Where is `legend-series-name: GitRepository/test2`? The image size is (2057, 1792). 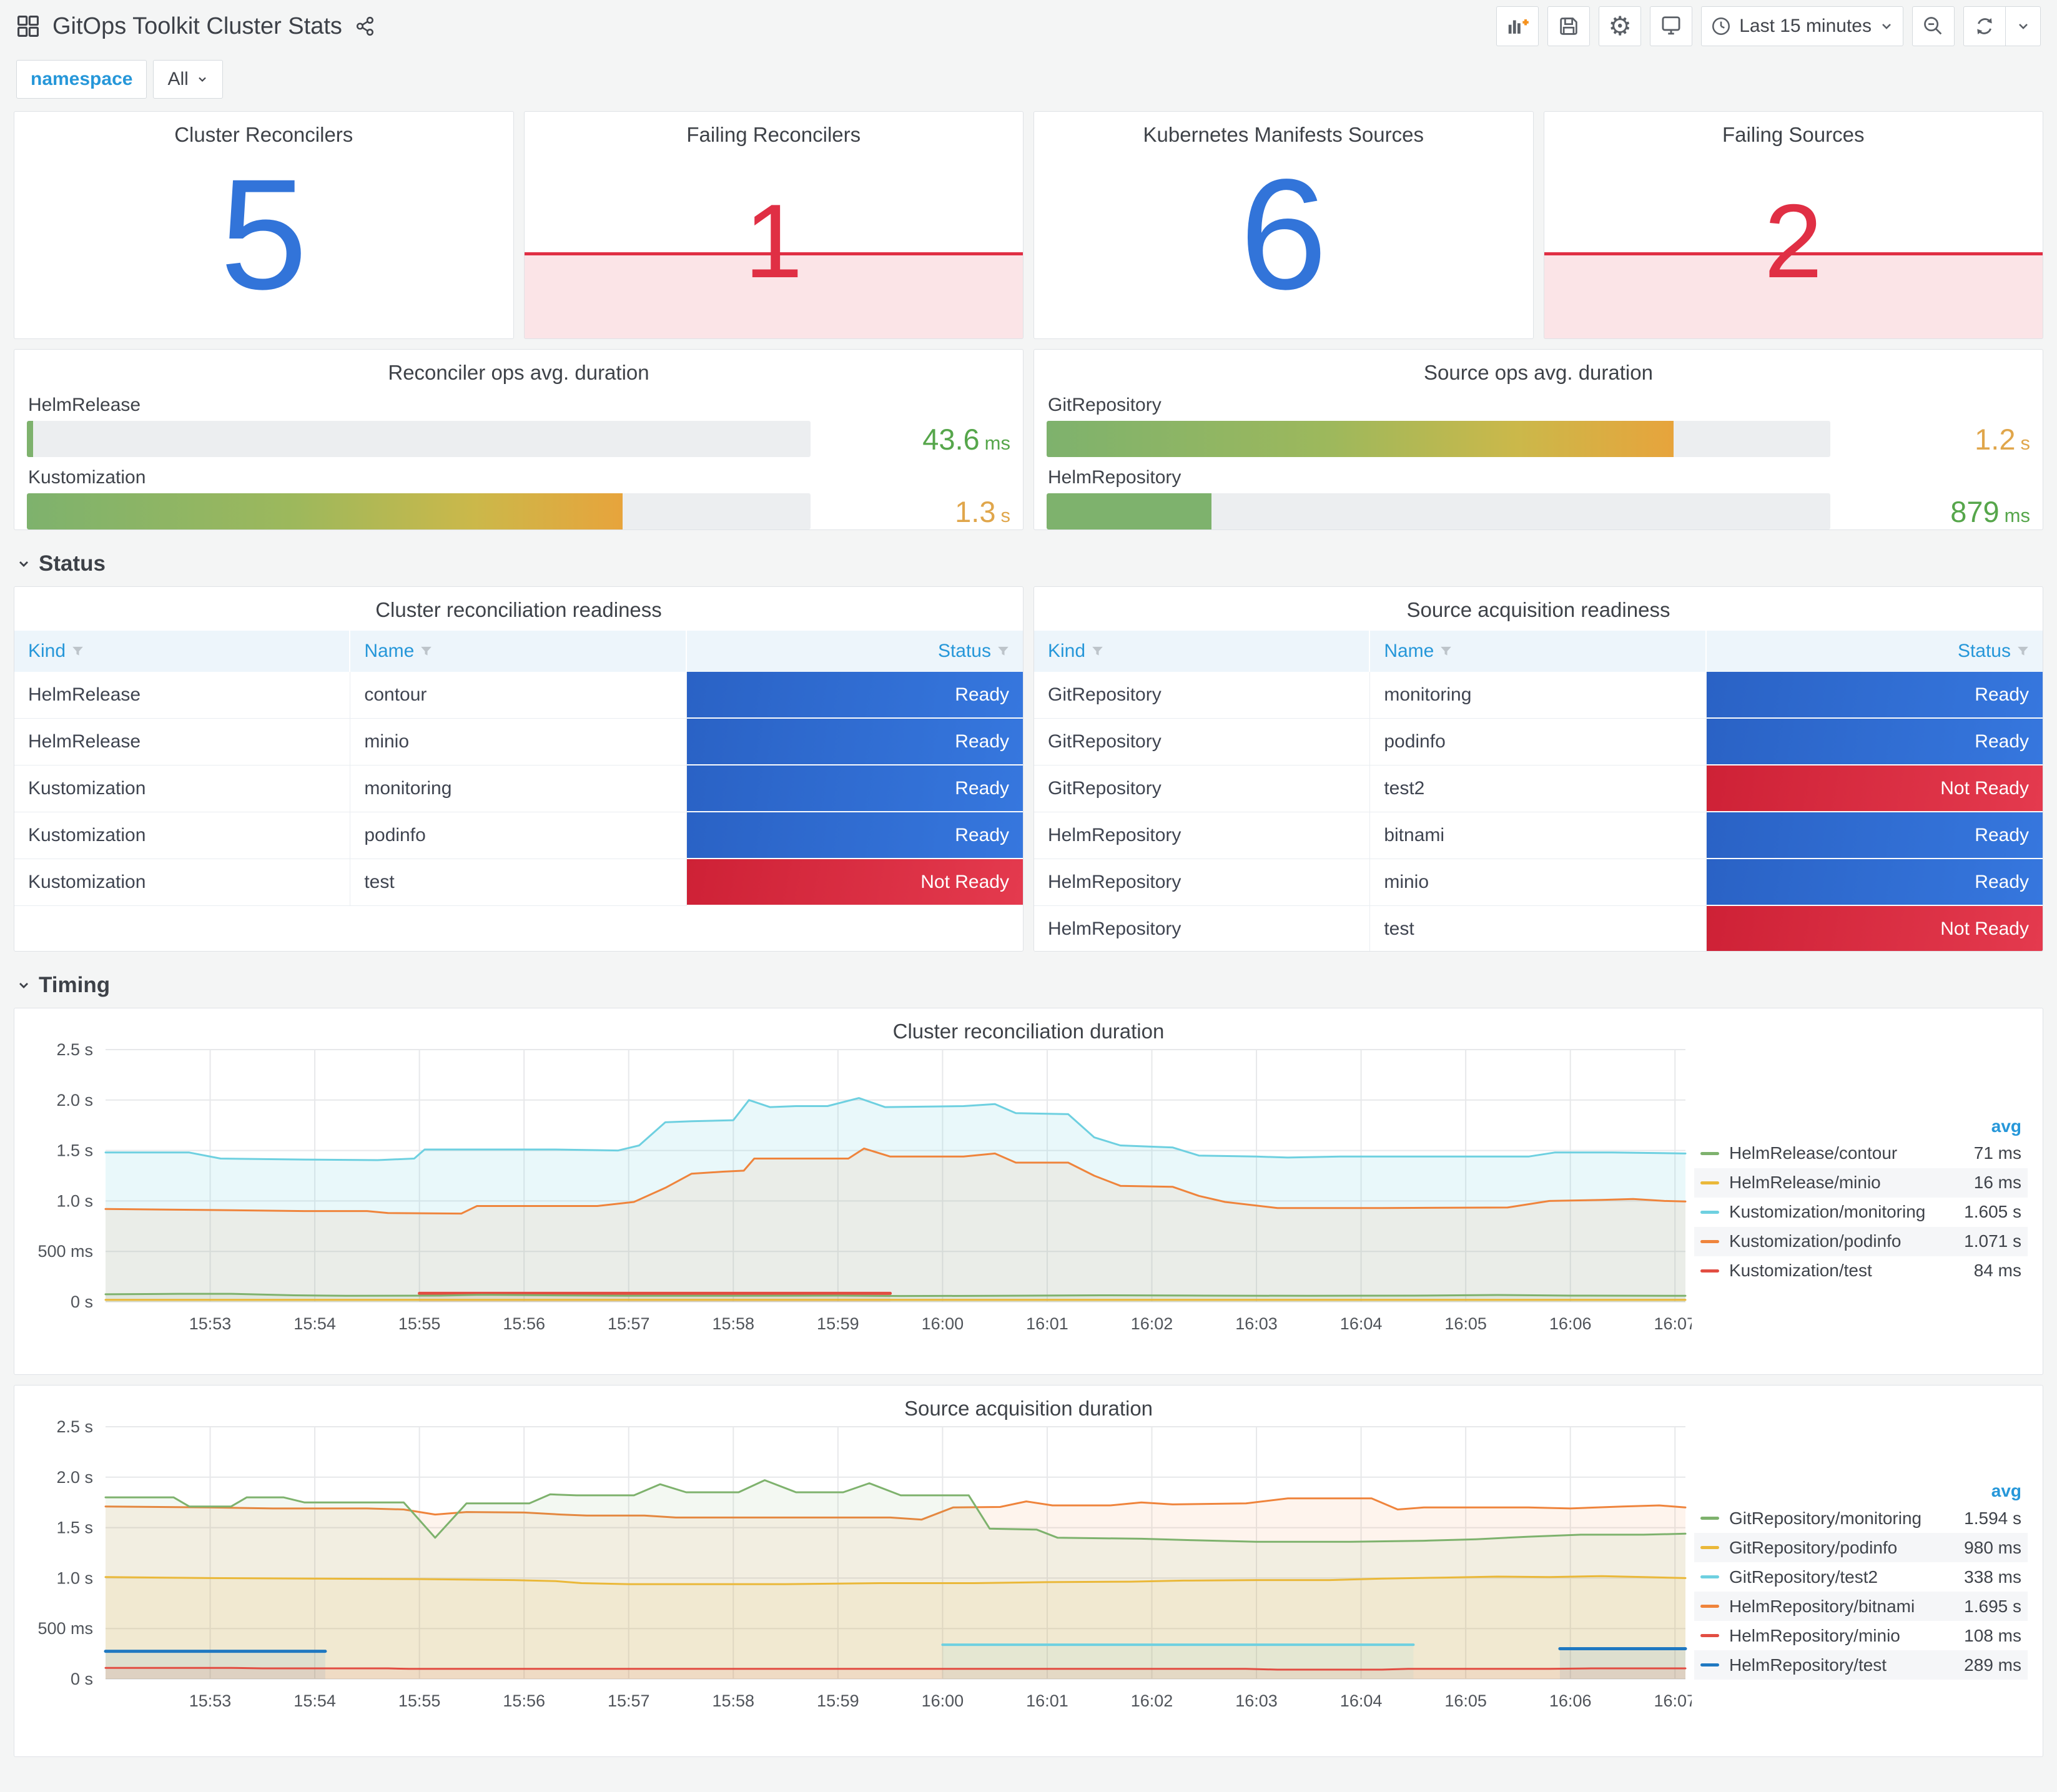 legend-series-name: GitRepository/test2 is located at coordinates (1804, 1577).